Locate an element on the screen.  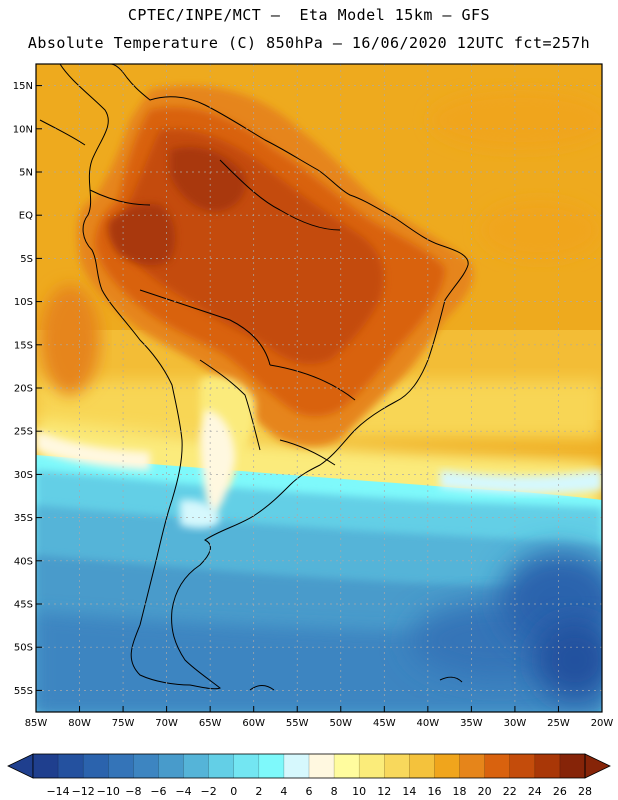
lon-tick-label: 80W is located at coordinates (79, 723).